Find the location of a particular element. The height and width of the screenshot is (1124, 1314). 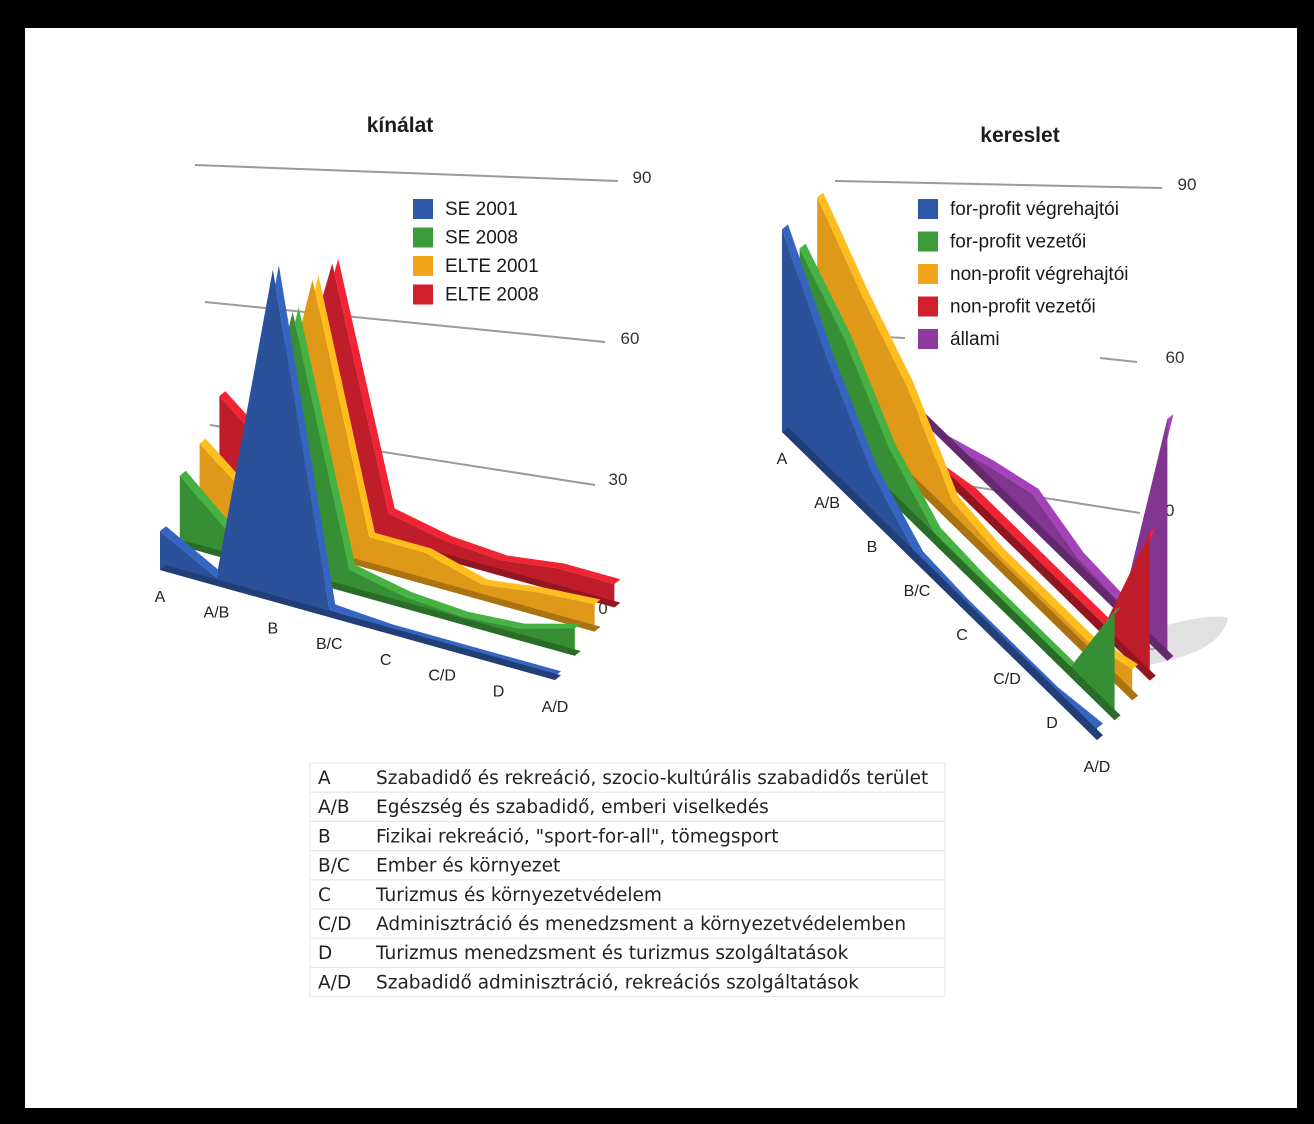

category-code: A/D is located at coordinates (334, 982).